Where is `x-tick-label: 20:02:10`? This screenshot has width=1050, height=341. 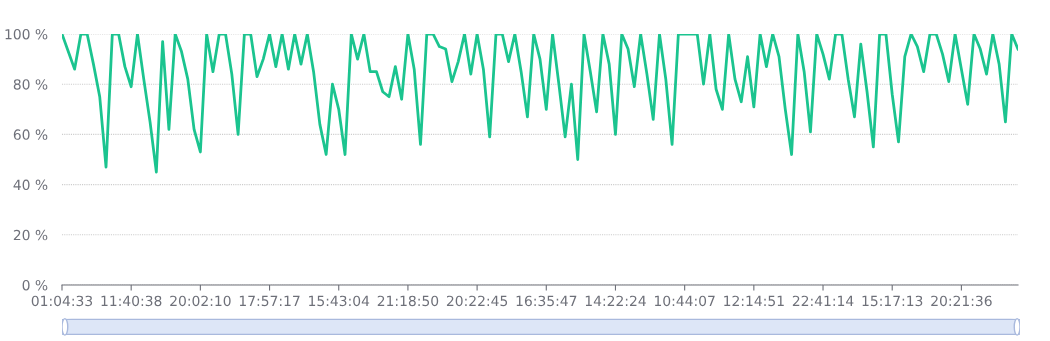 x-tick-label: 20:02:10 is located at coordinates (200, 301).